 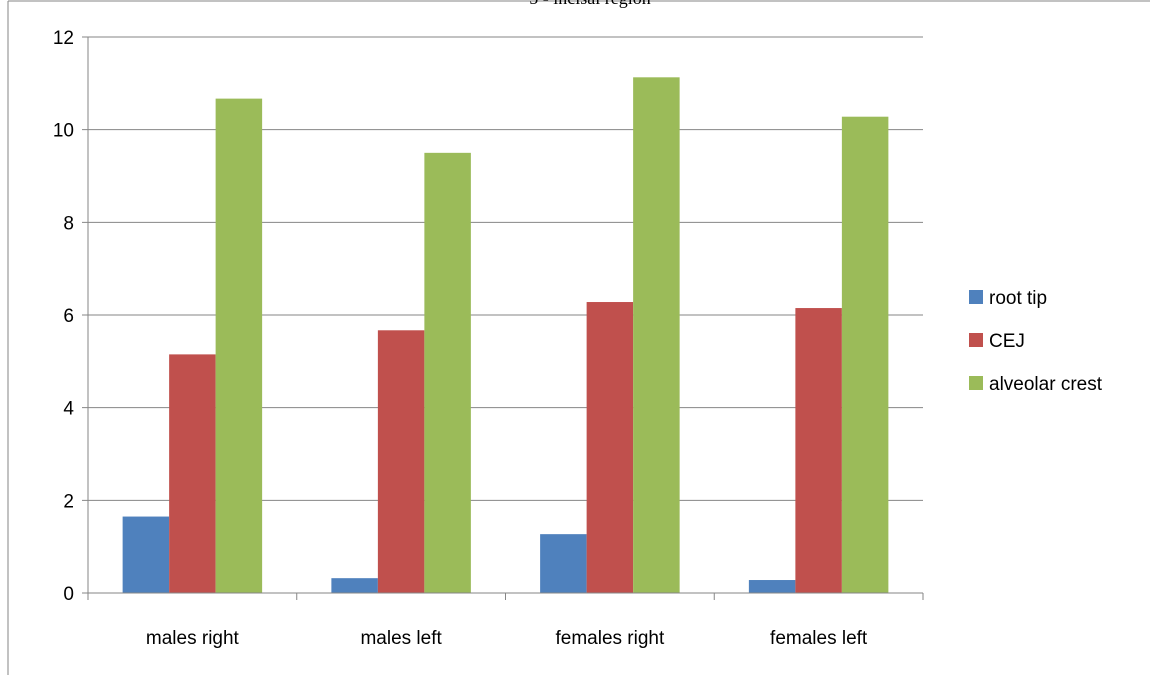 What do you see at coordinates (865, 355) in the screenshot?
I see `bar-alveolar-crest-females-left` at bounding box center [865, 355].